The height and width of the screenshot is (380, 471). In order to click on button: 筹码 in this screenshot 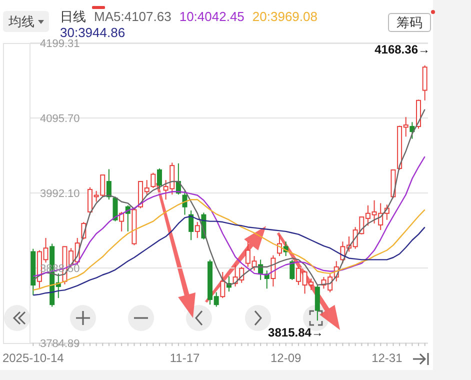, I will do `click(409, 22)`.